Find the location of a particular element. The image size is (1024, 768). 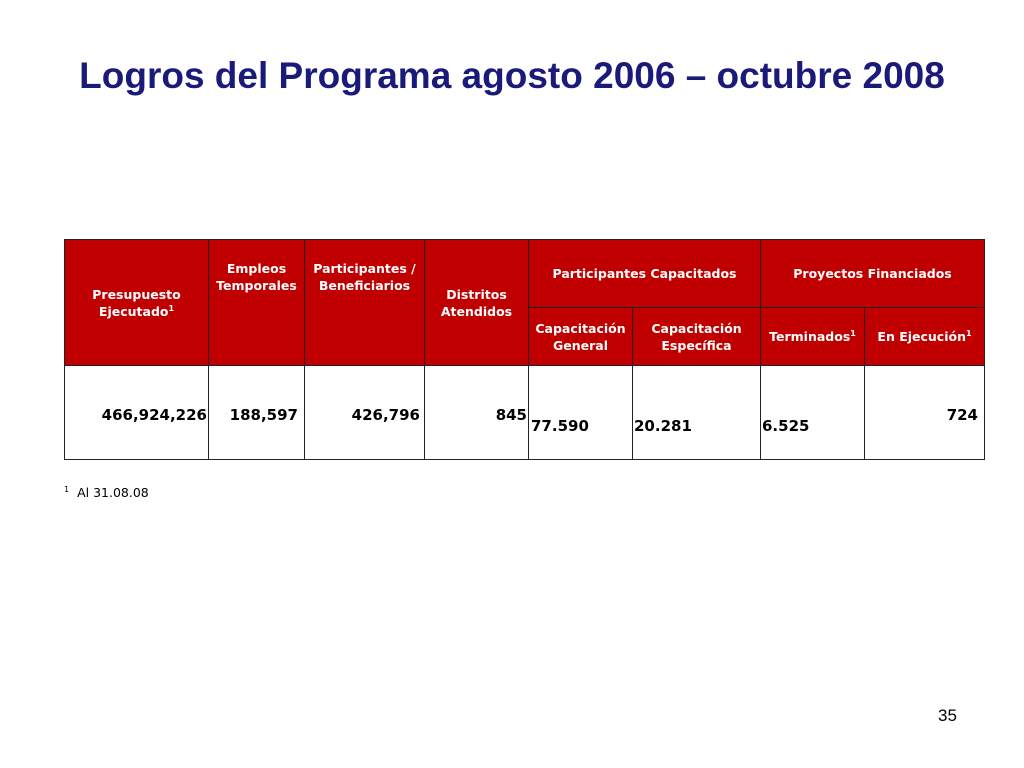

cell-participantes-beneficiarios: 426,796 is located at coordinates (364, 412).